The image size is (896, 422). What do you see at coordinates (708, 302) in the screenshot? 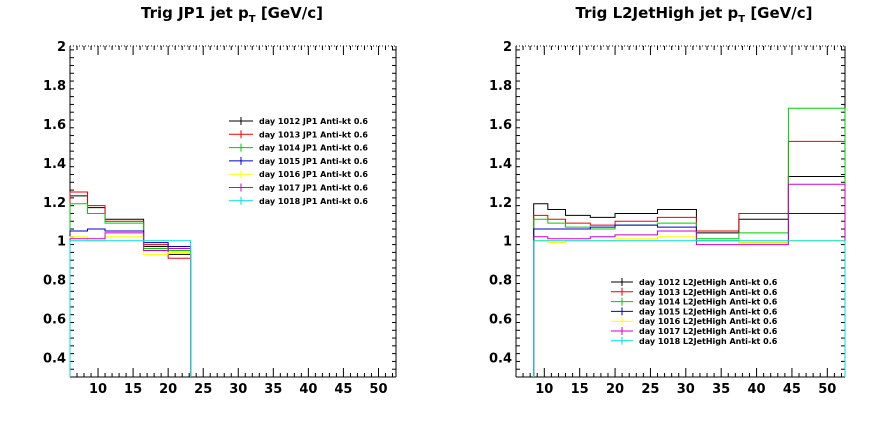
I see `legend-entry-label: day 1014 L2JetHigh Anti-kt 0.6` at bounding box center [708, 302].